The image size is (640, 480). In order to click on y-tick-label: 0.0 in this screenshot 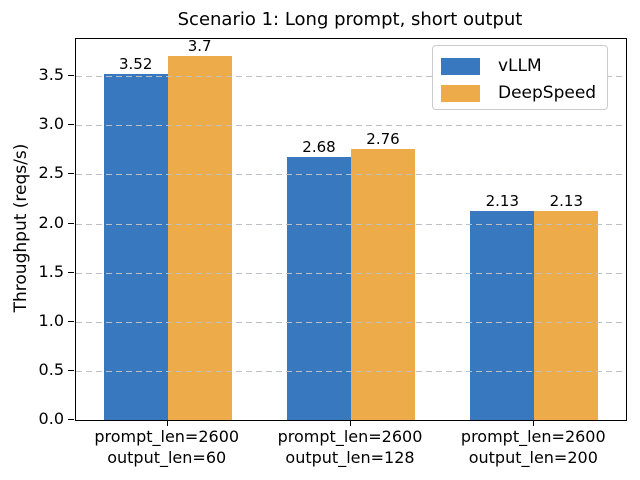, I will do `click(51, 418)`.